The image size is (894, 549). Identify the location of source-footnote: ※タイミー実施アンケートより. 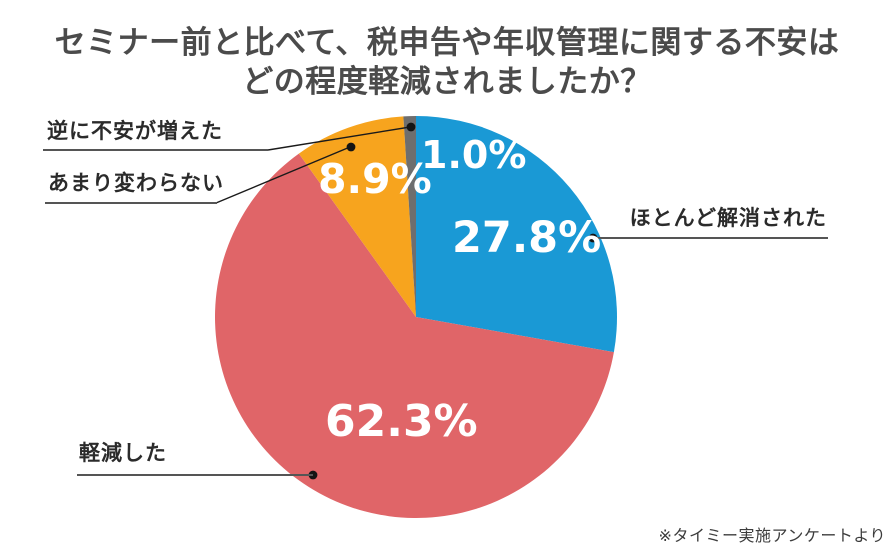
(772, 535).